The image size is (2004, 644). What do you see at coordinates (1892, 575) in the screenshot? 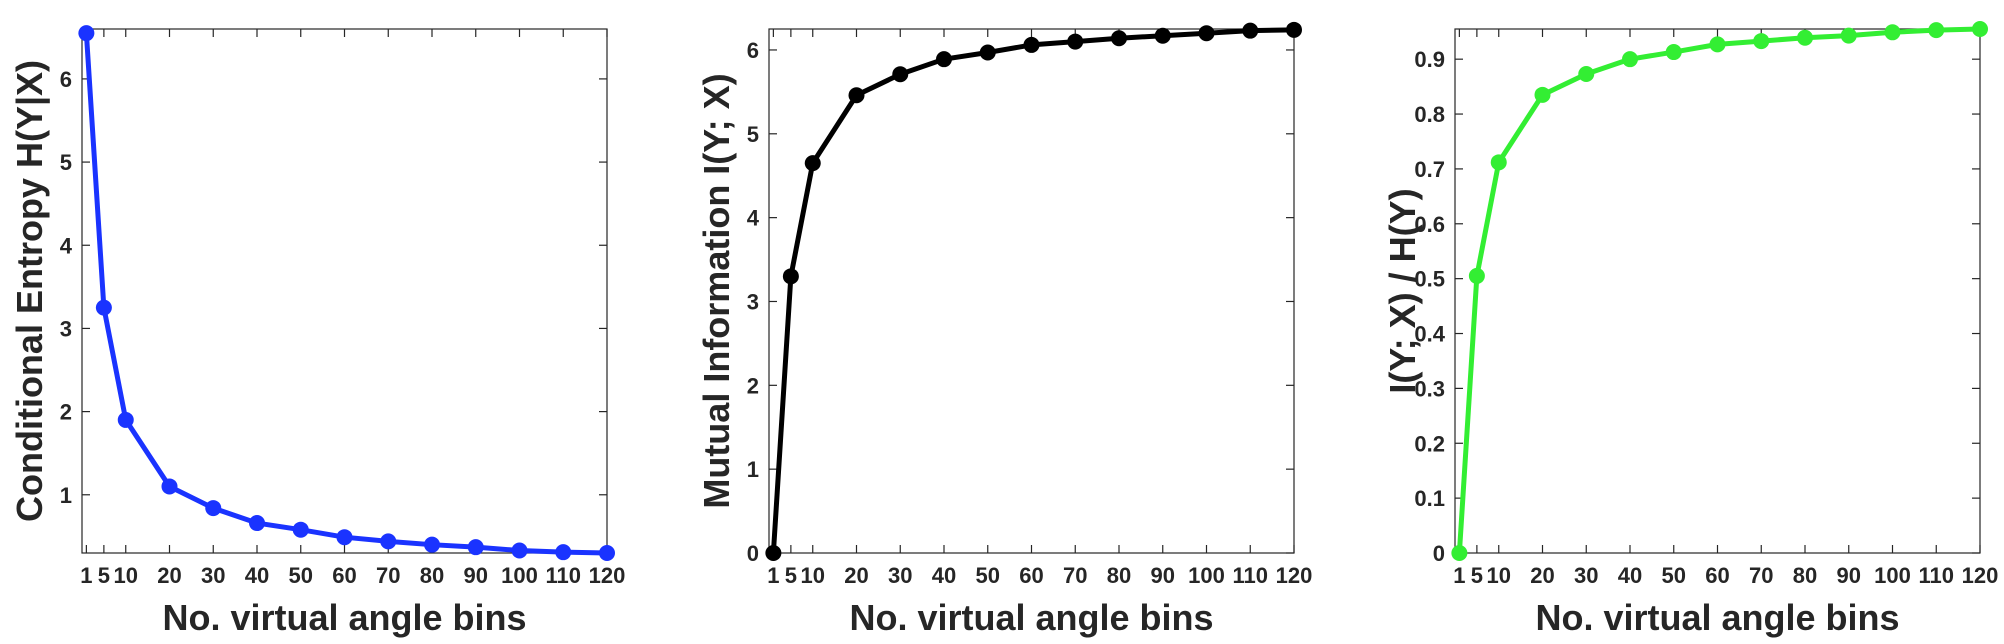
I see `x-tick-label: 100` at bounding box center [1892, 575].